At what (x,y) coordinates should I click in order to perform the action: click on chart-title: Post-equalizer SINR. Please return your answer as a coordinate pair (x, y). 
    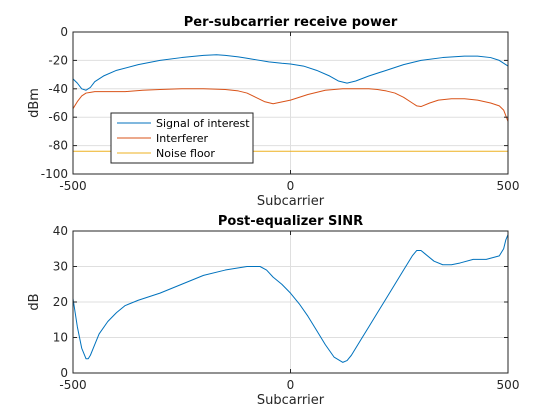
    Looking at the image, I should click on (290, 221).